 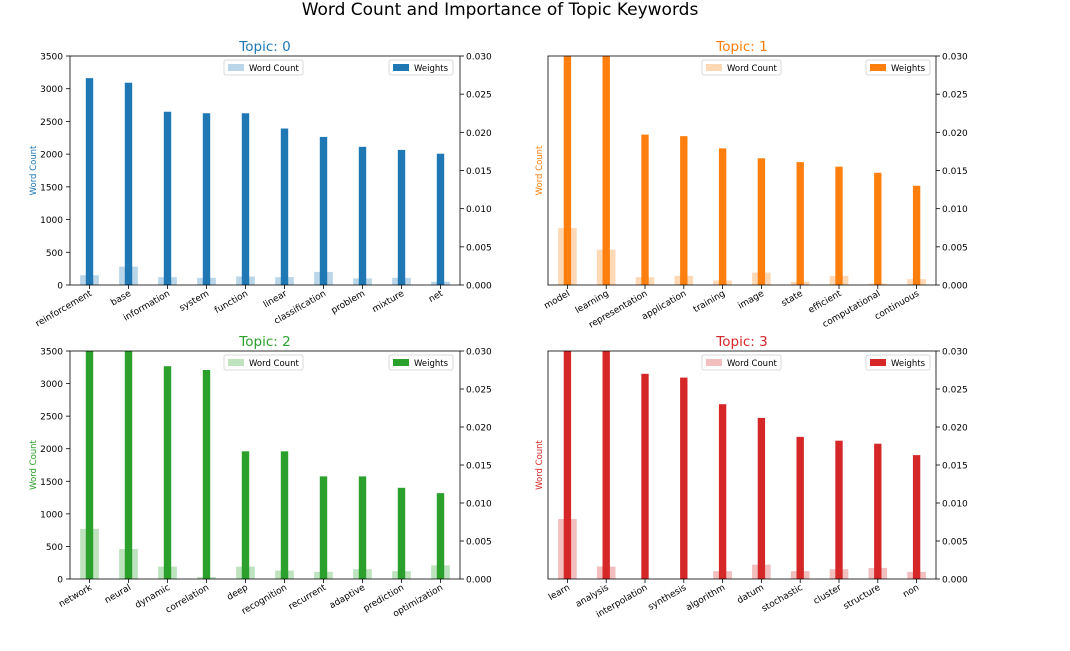 I want to click on x-tick-label: synthesis, so click(x=668, y=598).